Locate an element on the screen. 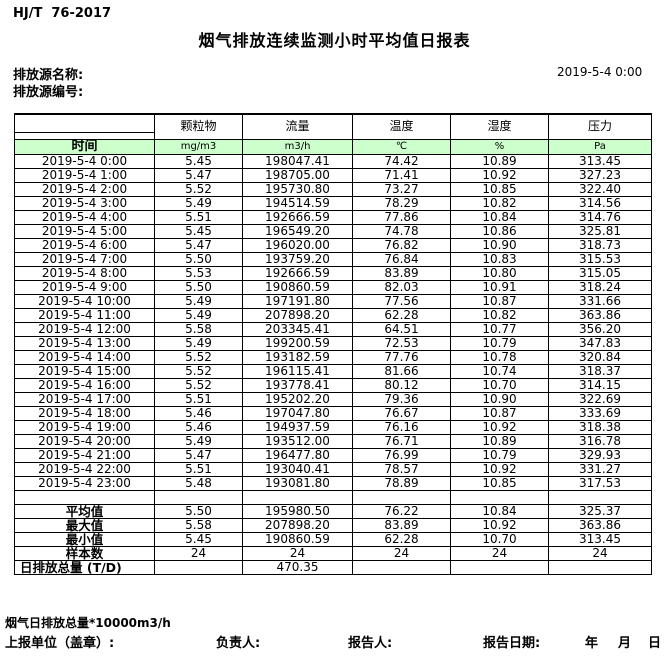 Image resolution: width=669 pixels, height=657 pixels. summary-label: 最小值 is located at coordinates (84, 539).